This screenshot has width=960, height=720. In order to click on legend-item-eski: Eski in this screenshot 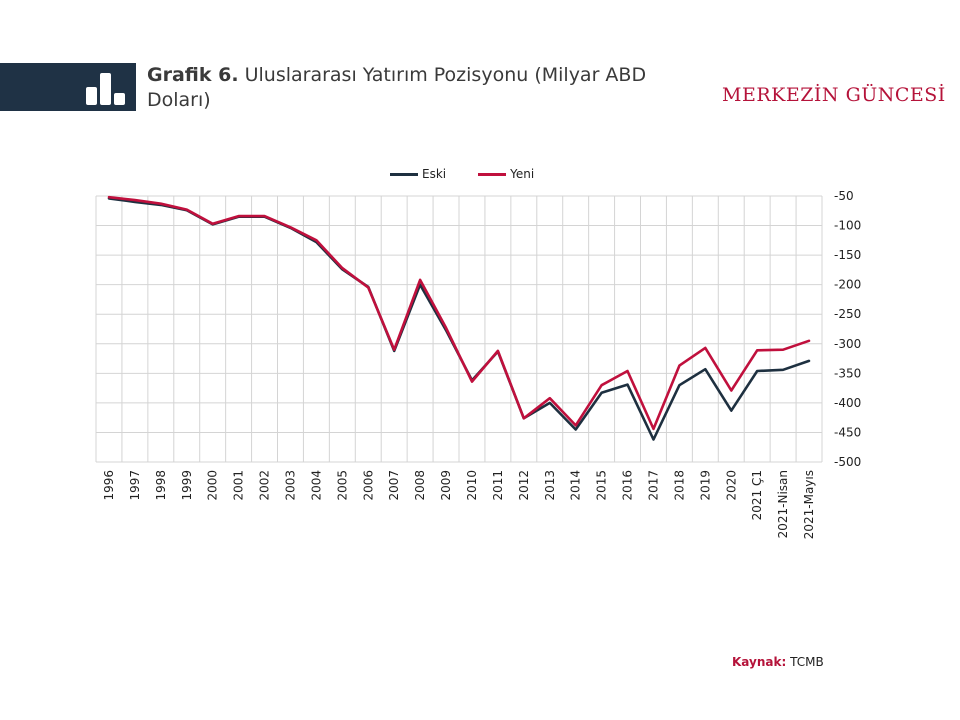, I will do `click(418, 174)`.